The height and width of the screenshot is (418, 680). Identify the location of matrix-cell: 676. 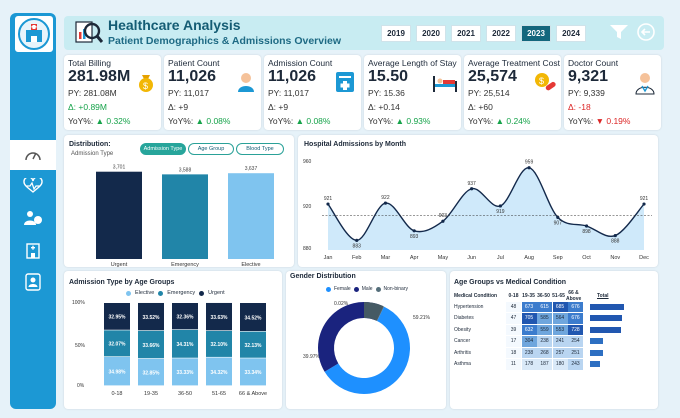
(575, 306).